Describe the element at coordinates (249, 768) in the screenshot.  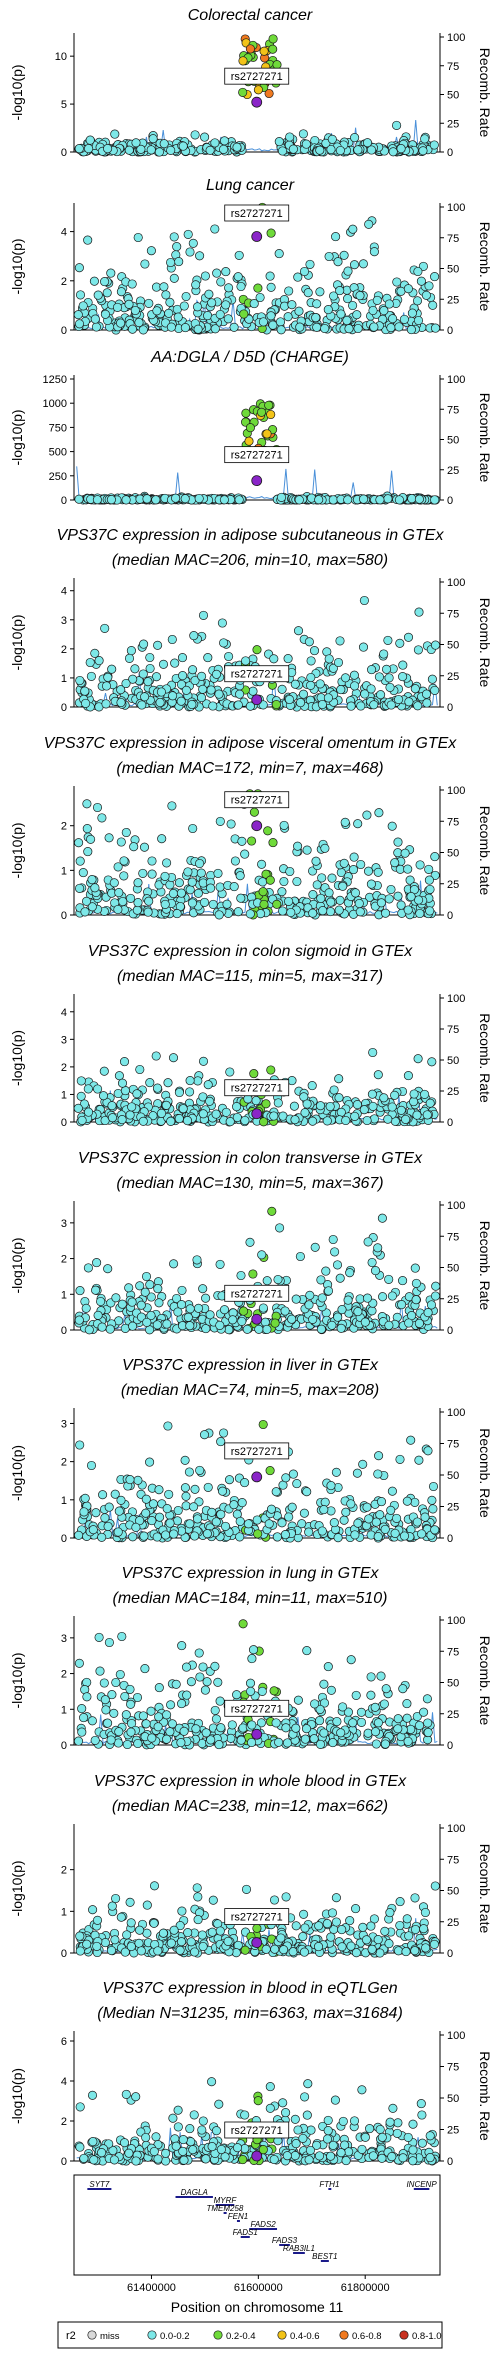
I see `panel-subtitle: (median MAC=172, min=7, max=468)` at that location.